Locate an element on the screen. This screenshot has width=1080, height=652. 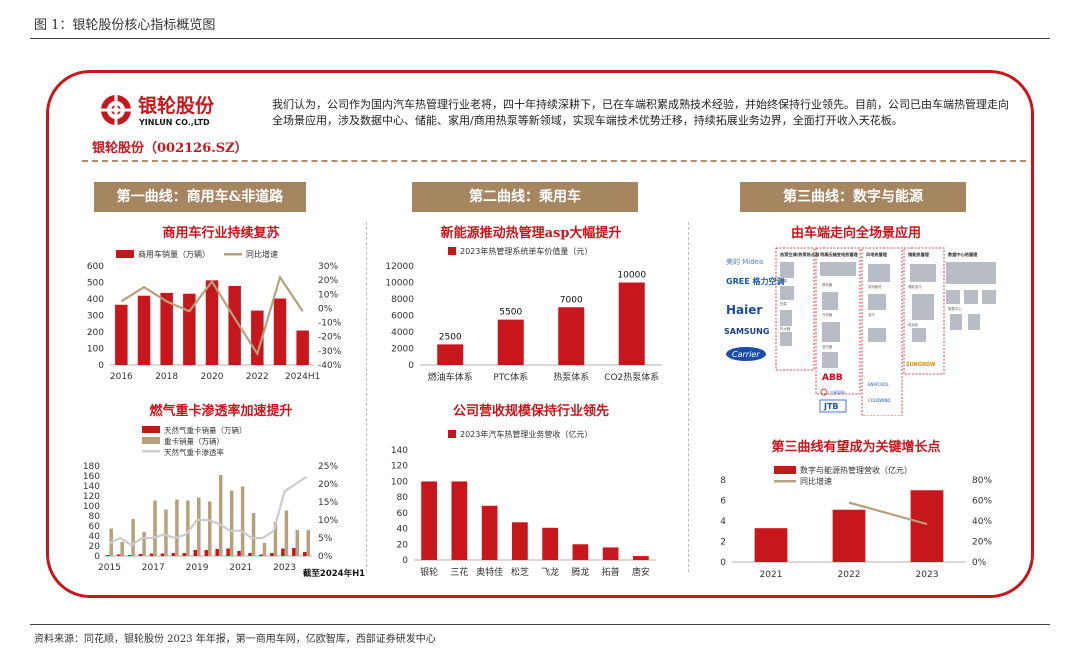
section-header-3: 第三曲线：数字与能源 is located at coordinates (853, 197).